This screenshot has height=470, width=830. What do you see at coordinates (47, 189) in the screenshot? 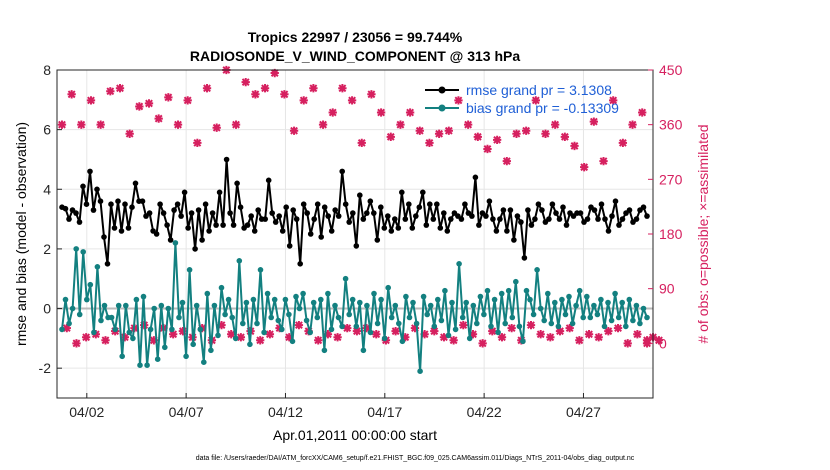
I see `y-tick-label: 4` at bounding box center [47, 189].